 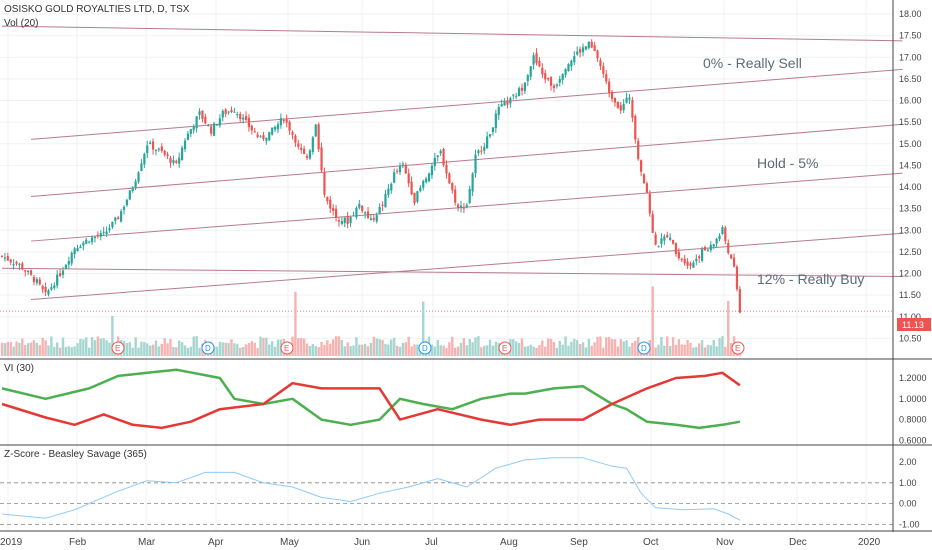 I want to click on y-tick-label: 12.00, so click(x=910, y=274).